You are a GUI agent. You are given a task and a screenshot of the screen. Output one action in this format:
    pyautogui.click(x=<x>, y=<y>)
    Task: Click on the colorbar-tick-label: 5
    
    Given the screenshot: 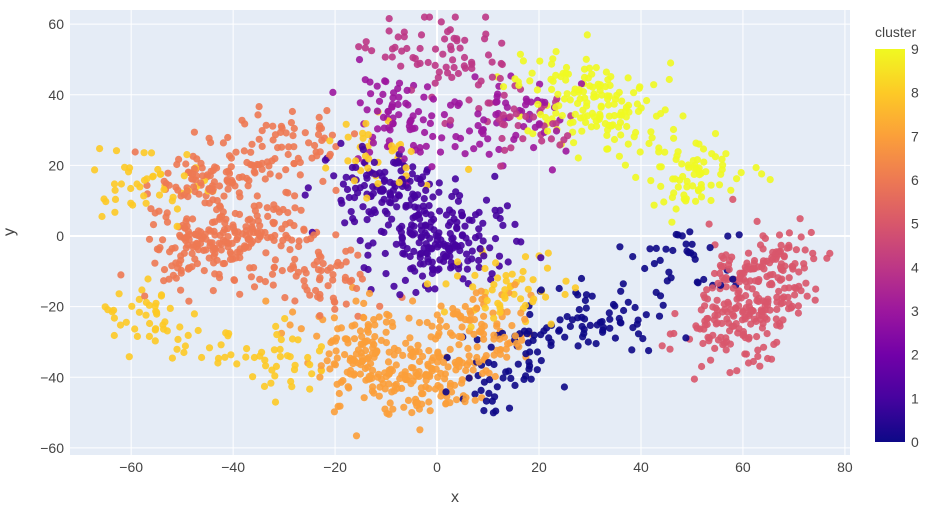 What is the action you would take?
    pyautogui.click(x=915, y=224)
    